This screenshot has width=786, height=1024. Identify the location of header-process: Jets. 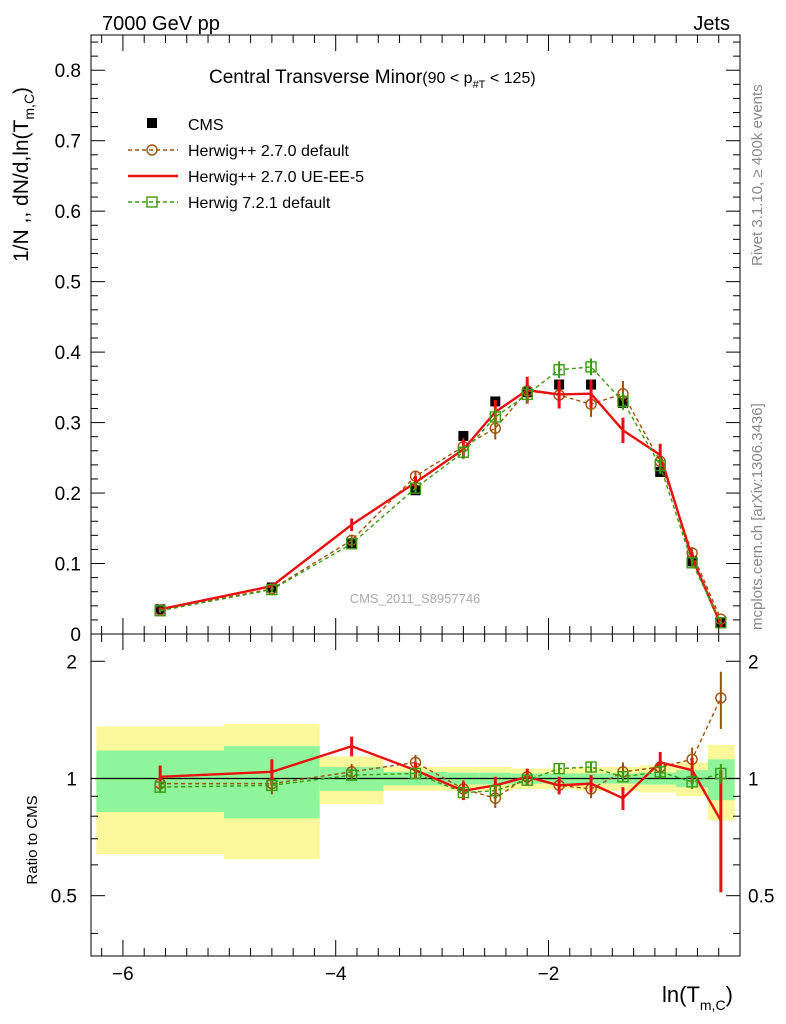
(711, 24).